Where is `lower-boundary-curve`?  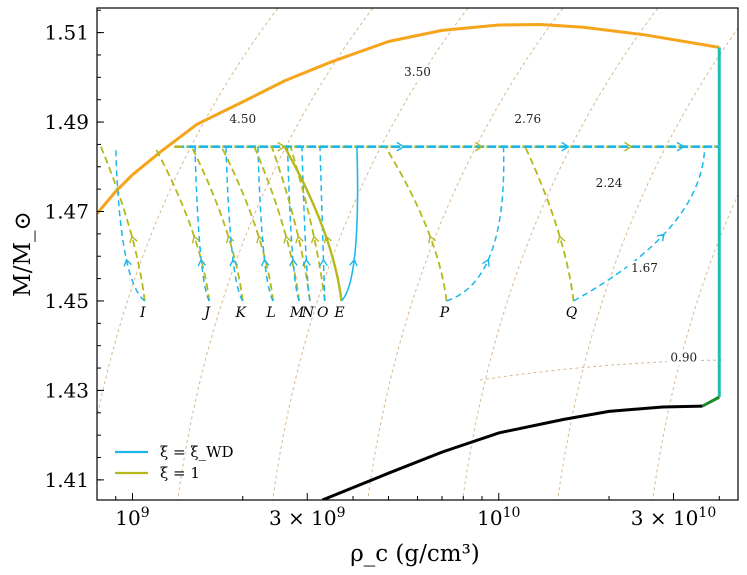 lower-boundary-curve is located at coordinates (512, 452).